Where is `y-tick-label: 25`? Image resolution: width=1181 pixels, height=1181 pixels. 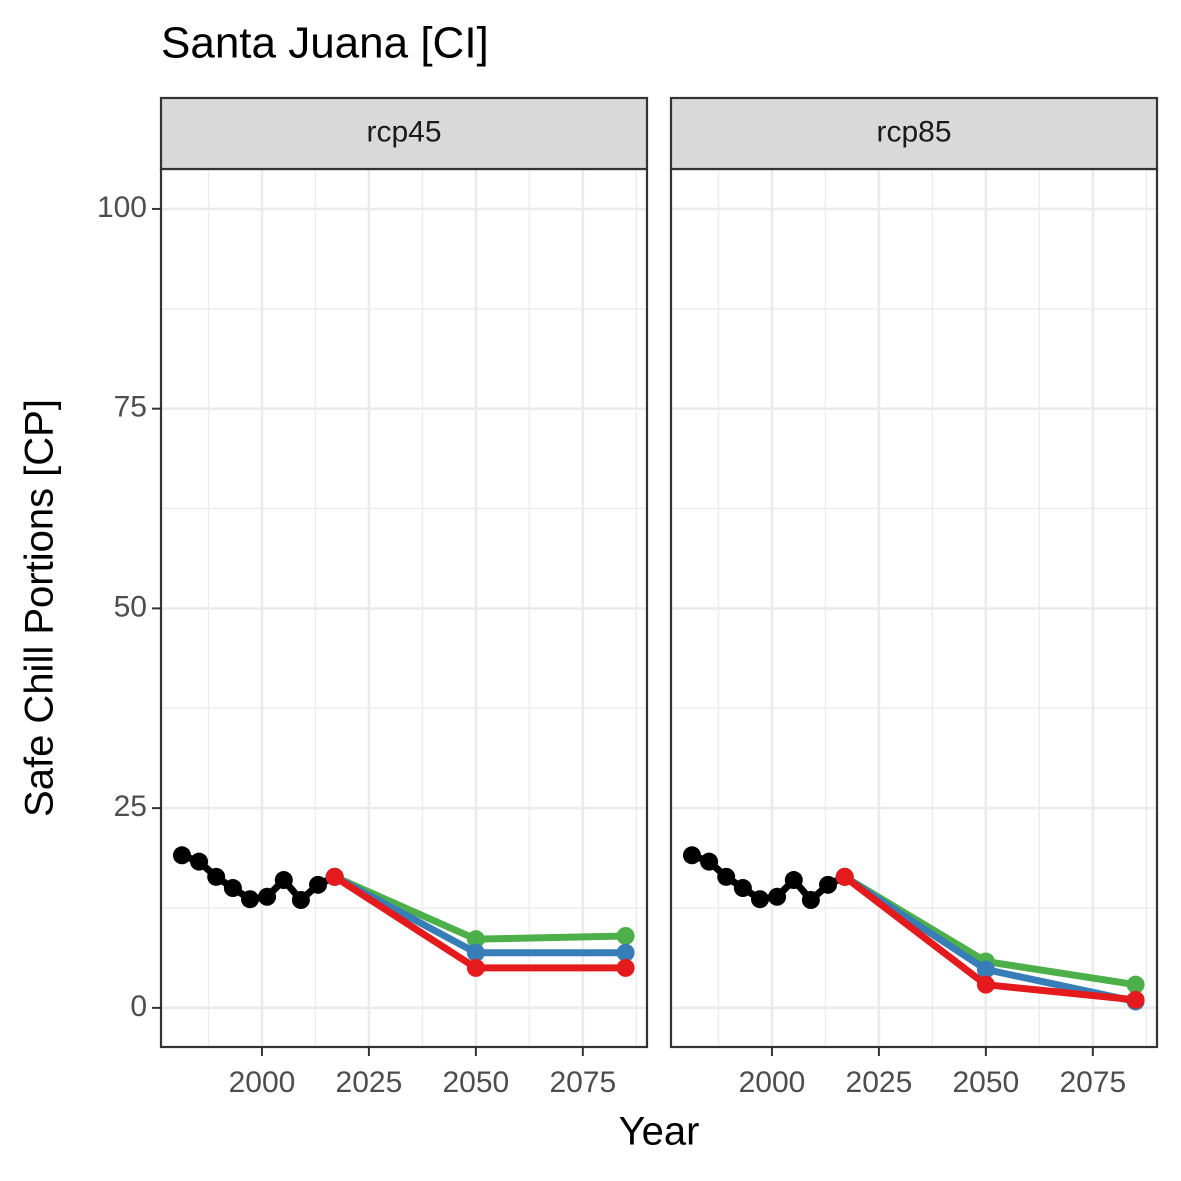 y-tick-label: 25 is located at coordinates (130, 806).